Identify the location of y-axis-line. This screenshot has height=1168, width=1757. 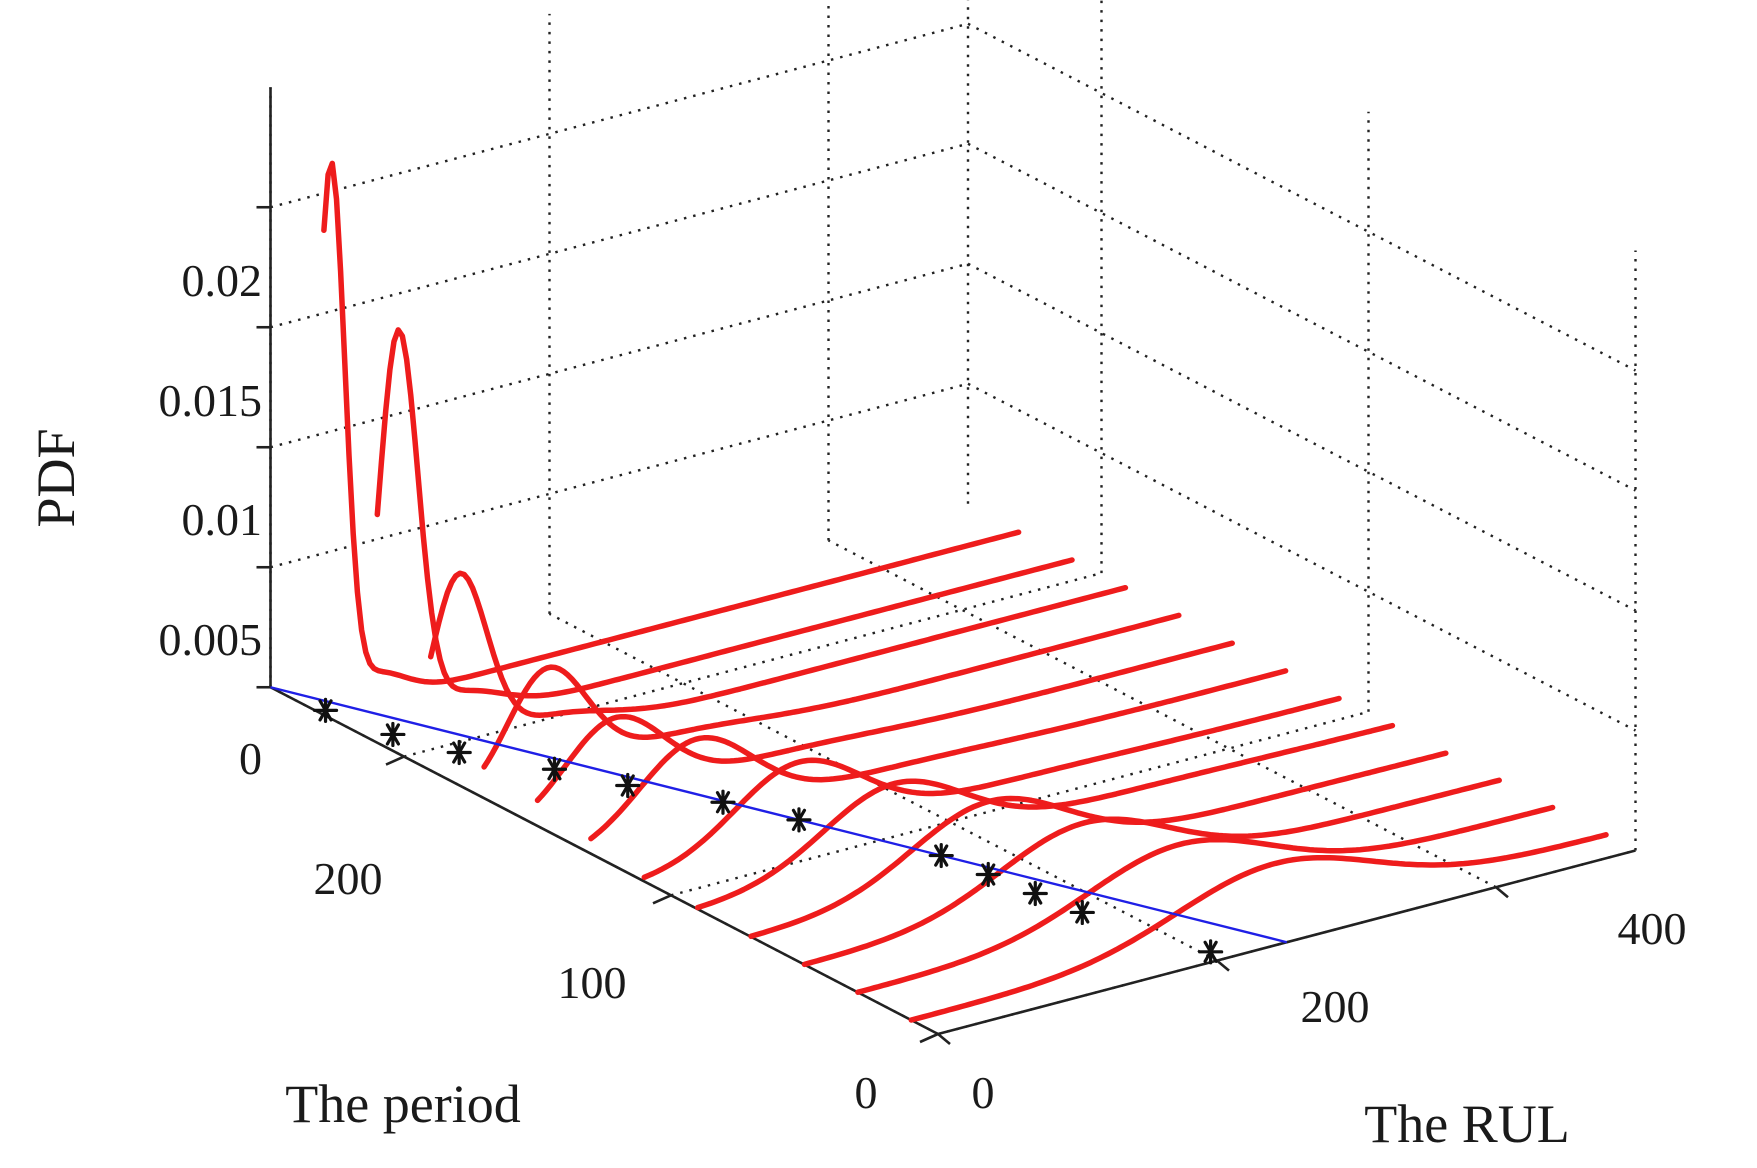
(604, 861).